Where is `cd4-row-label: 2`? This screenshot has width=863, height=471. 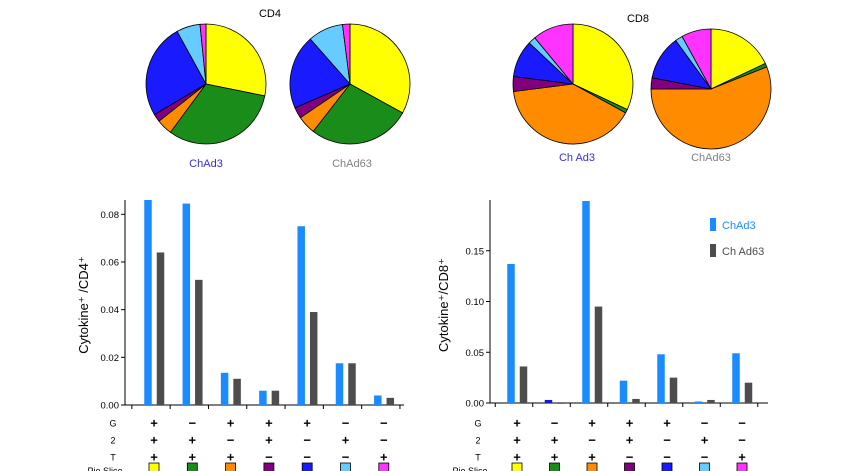
cd4-row-label: 2 is located at coordinates (112, 441).